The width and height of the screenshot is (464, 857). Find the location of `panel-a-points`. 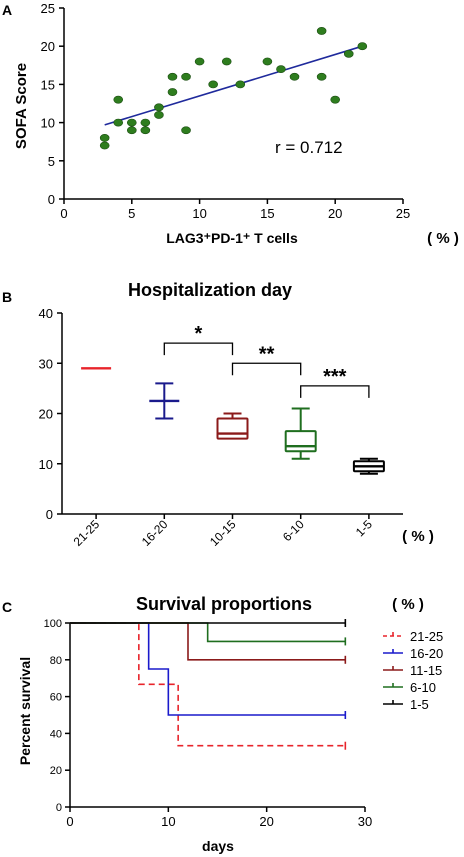

panel-a-points is located at coordinates (233, 88).